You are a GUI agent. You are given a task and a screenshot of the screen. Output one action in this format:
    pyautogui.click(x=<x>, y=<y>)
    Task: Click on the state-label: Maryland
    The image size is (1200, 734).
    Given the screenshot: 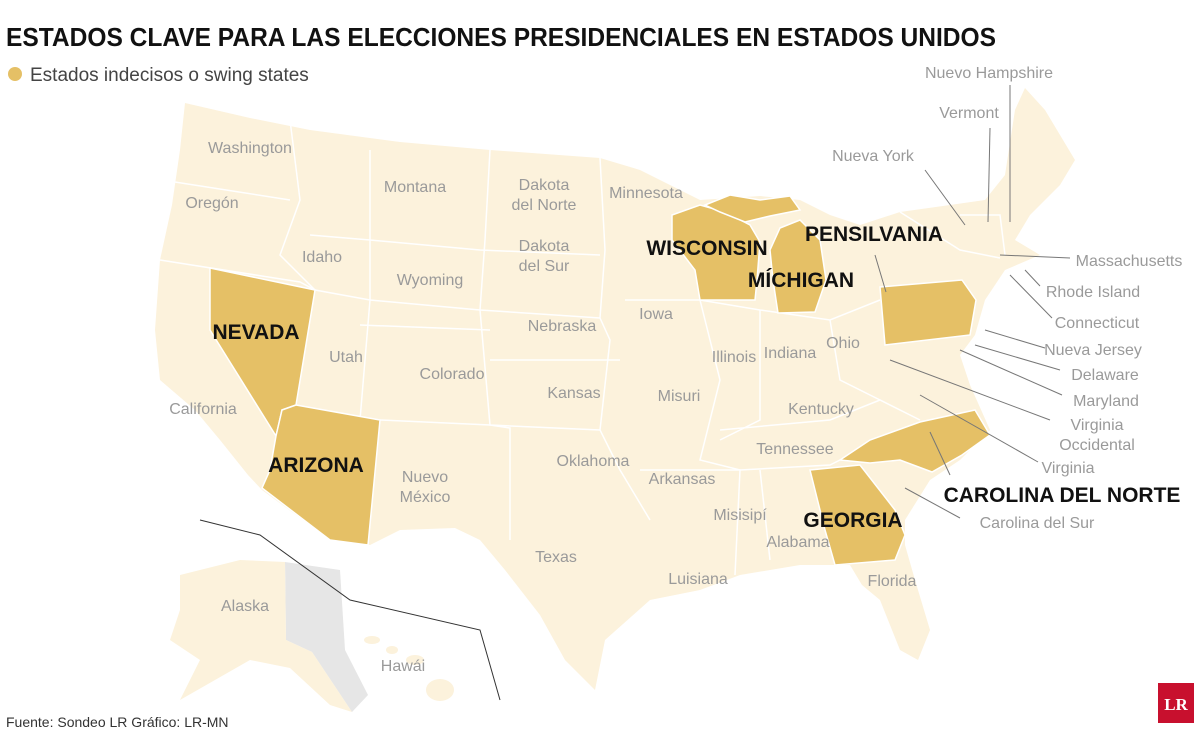 What is the action you would take?
    pyautogui.click(x=1106, y=401)
    